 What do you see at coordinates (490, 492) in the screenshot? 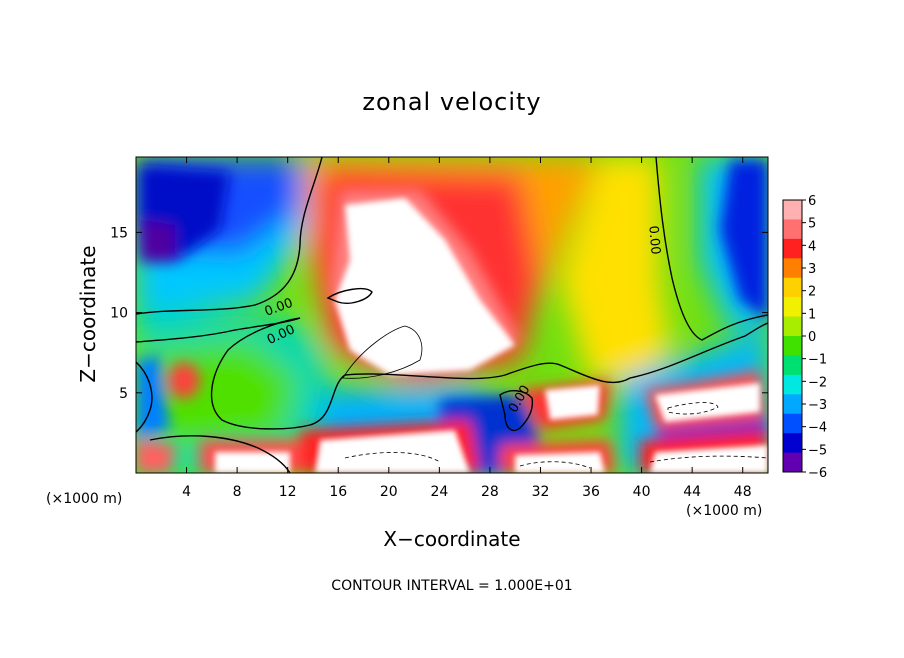
I see `x-tick-label-6: 28` at bounding box center [490, 492].